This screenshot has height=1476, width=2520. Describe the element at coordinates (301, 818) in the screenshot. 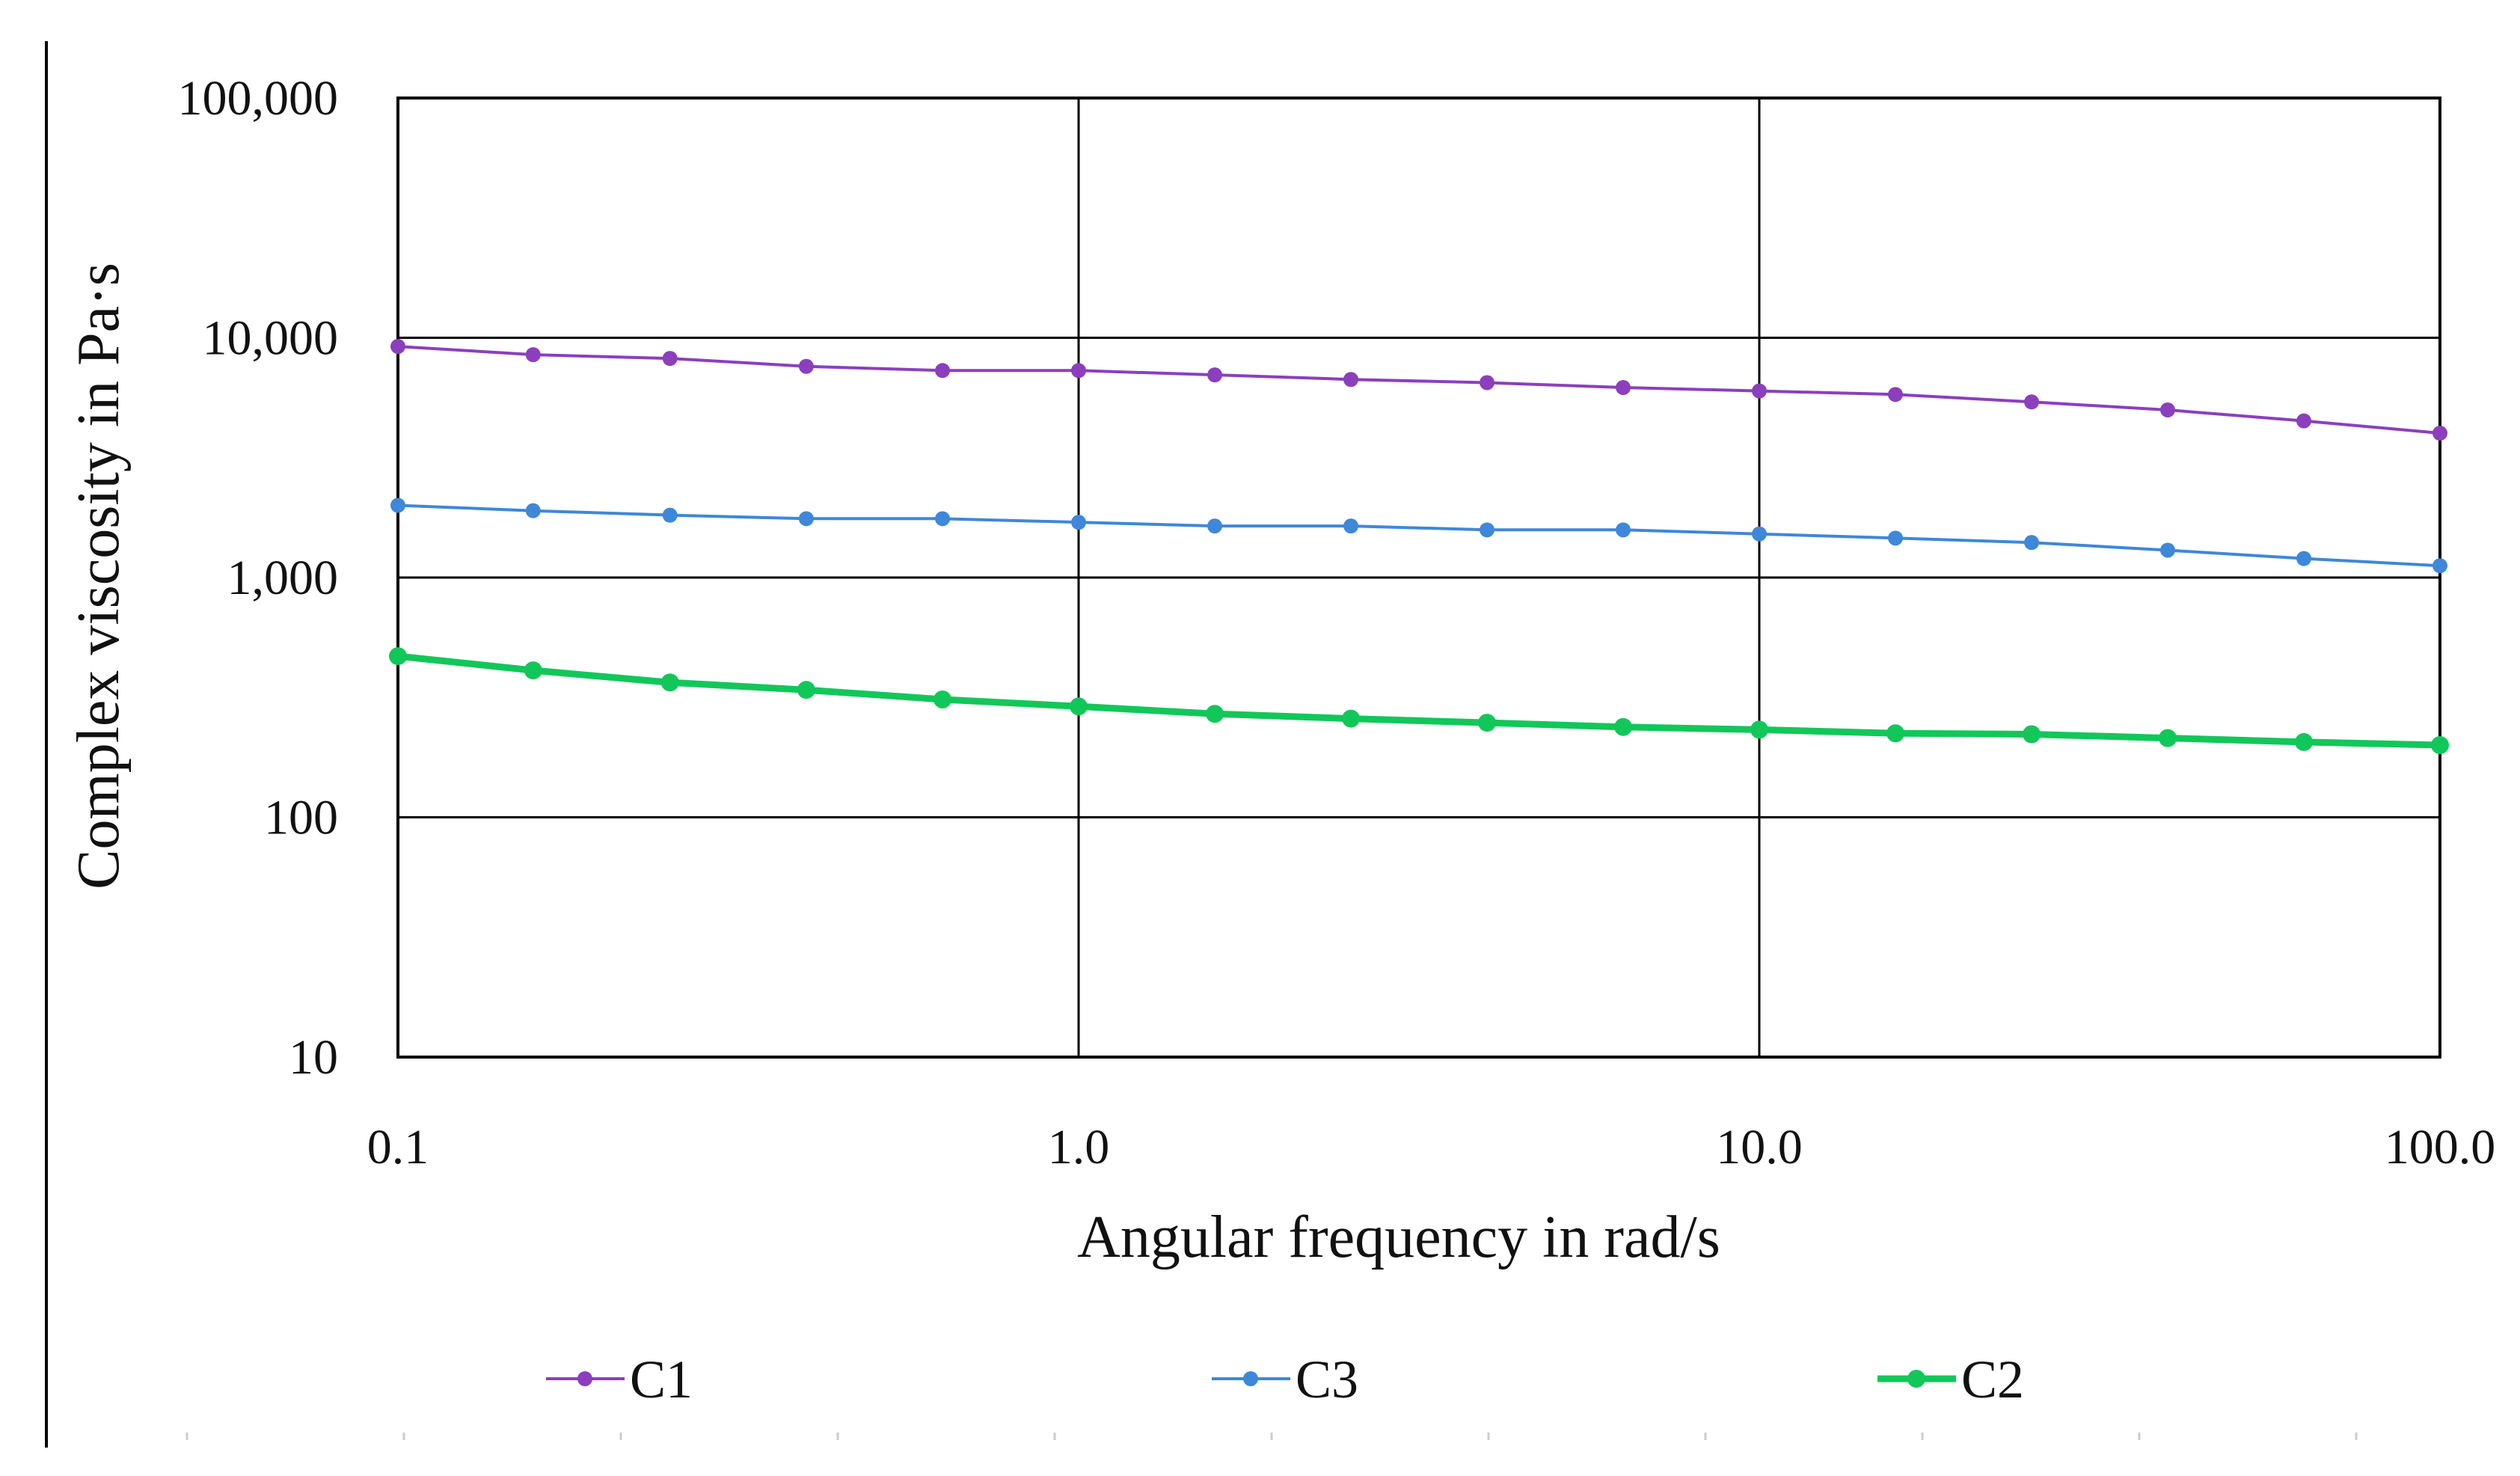

I see `y-tick-label: 100` at that location.